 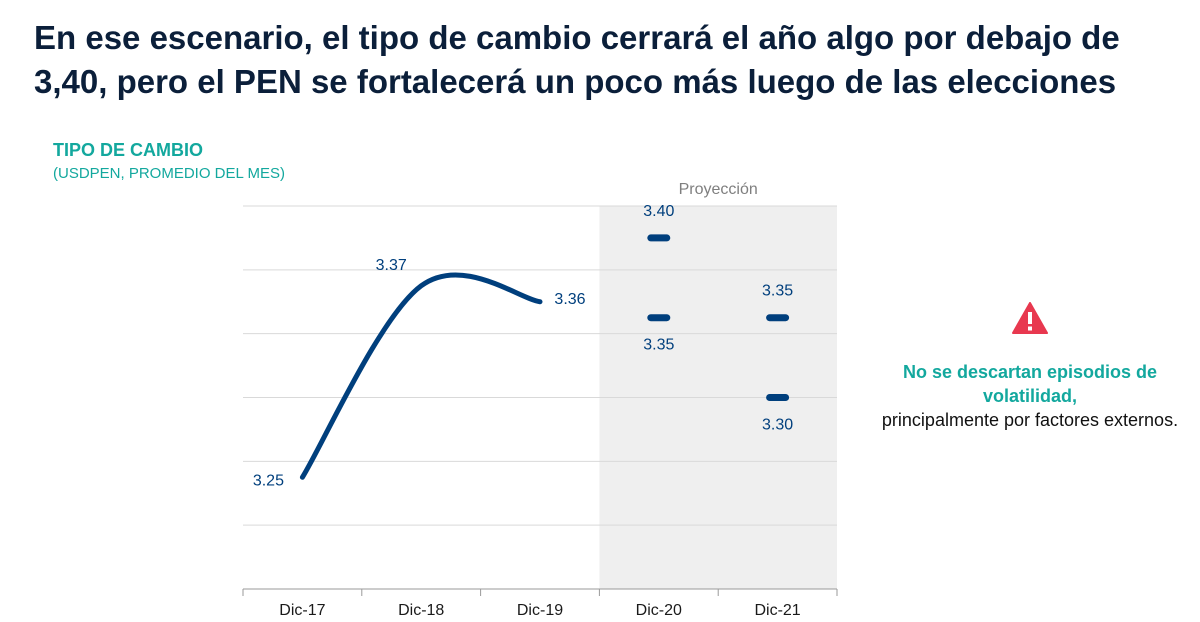 I want to click on data-label: 3.37, so click(x=391, y=265).